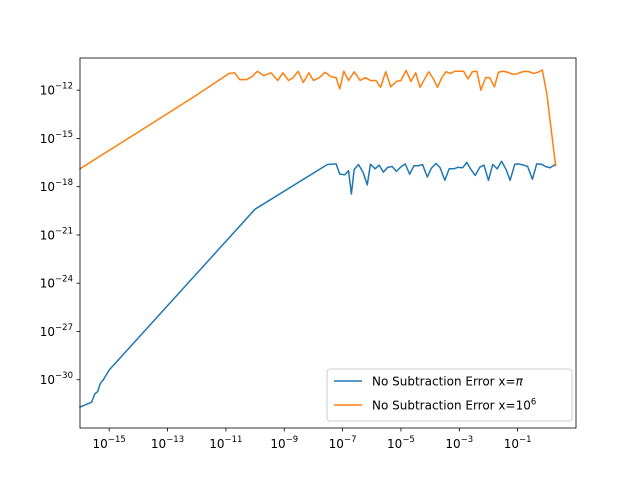 The height and width of the screenshot is (480, 640). I want to click on y-tick-exp-4: −24, so click(64, 280).